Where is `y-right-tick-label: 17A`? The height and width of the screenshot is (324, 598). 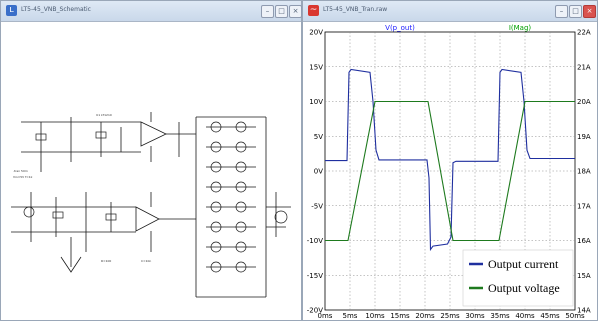 y-right-tick-label: 17A is located at coordinates (584, 206).